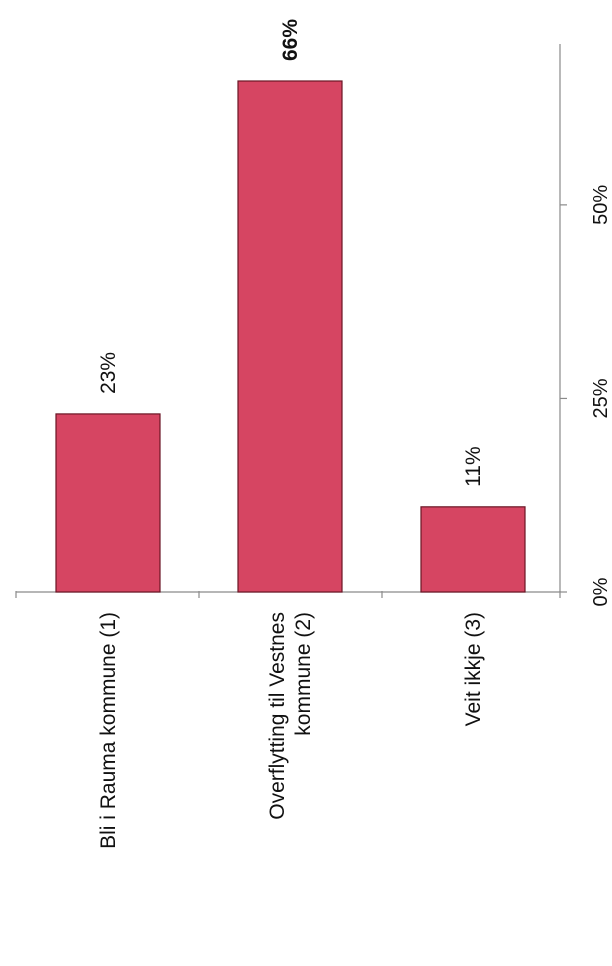  Describe the element at coordinates (290, 40) in the screenshot. I see `bar-value-label-1: 66%` at that location.